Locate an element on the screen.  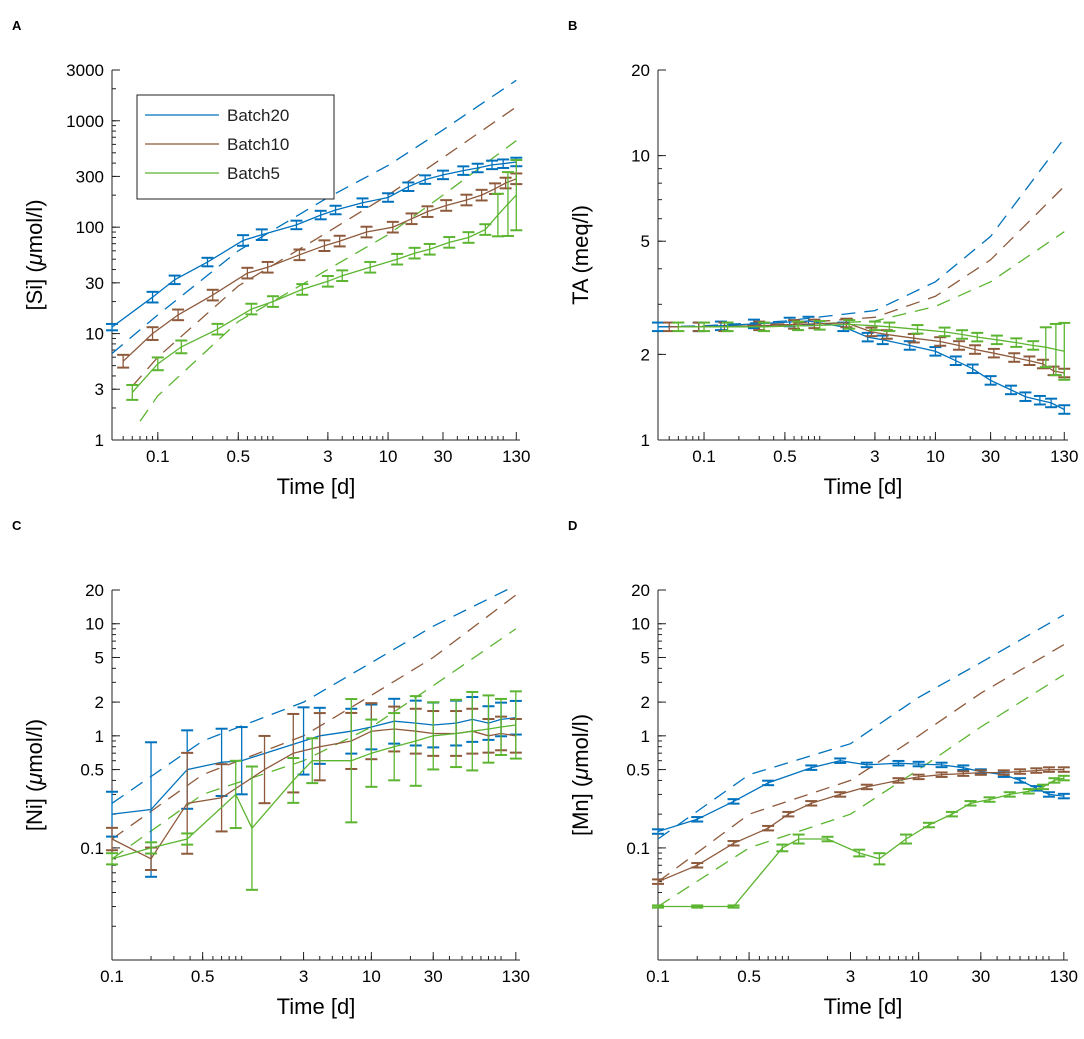
x-tick-label: 10 is located at coordinates (388, 456).